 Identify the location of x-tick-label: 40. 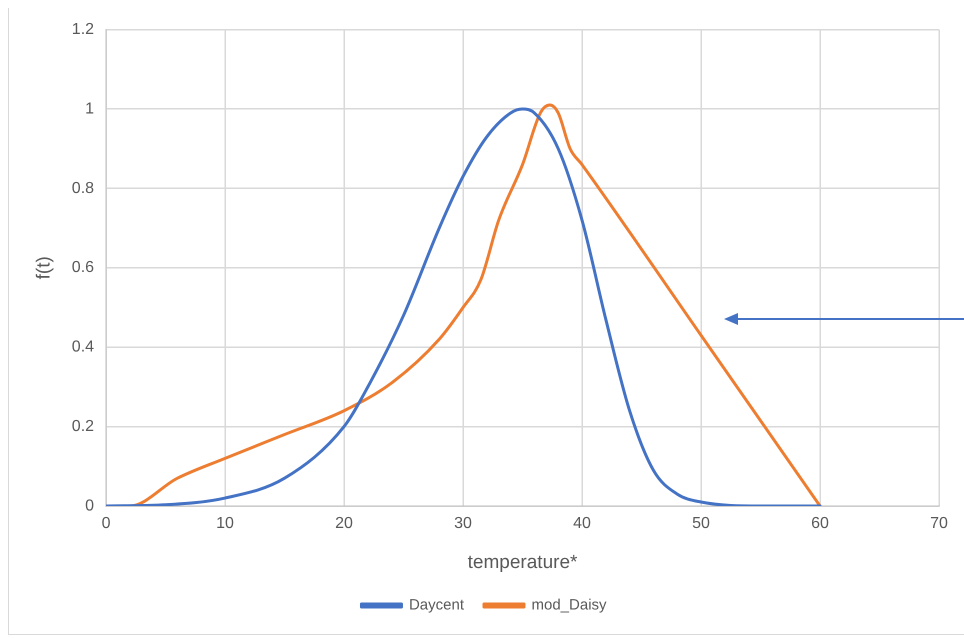
(582, 523).